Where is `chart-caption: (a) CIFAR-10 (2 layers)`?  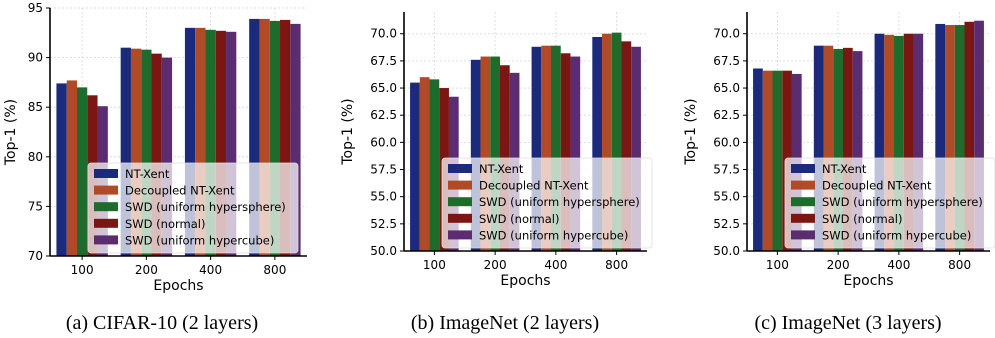 chart-caption: (a) CIFAR-10 (2 layers) is located at coordinates (162, 323).